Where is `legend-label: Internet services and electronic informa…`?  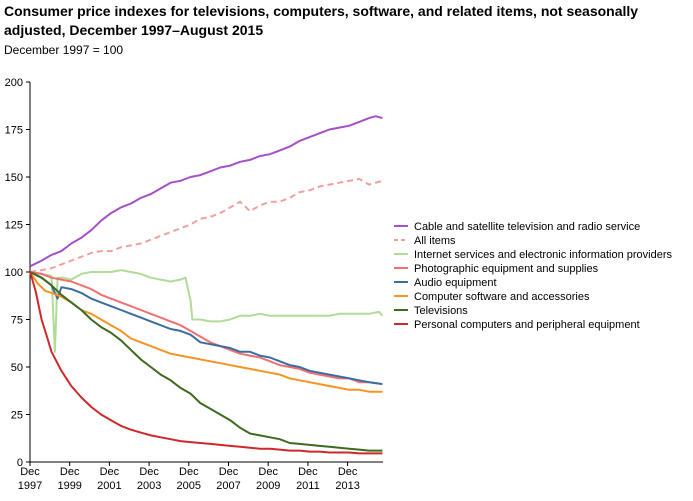 legend-label: Internet services and electronic informa… is located at coordinates (543, 255).